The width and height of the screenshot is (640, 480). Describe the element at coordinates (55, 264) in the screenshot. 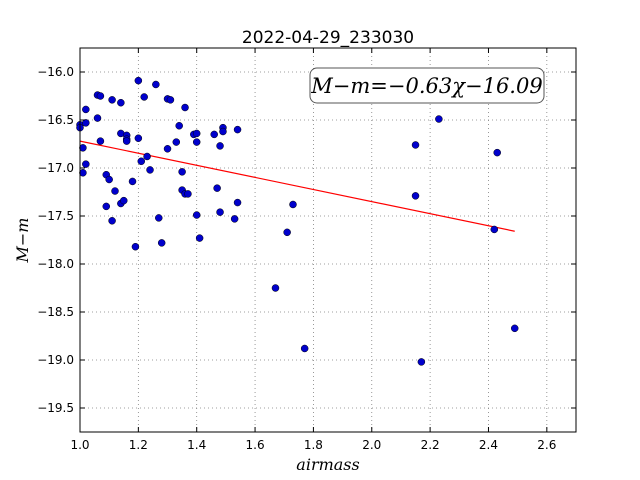

I see `y-tick-label: −18.0` at that location.